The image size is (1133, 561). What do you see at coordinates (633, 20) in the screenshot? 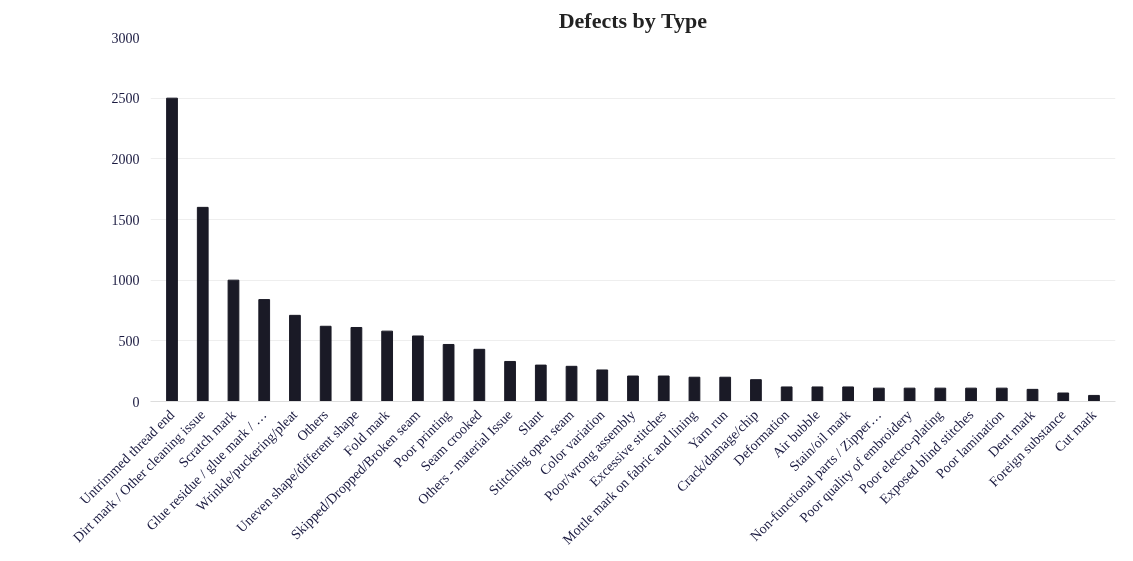
I see `chart-title: Defects by Type` at bounding box center [633, 20].